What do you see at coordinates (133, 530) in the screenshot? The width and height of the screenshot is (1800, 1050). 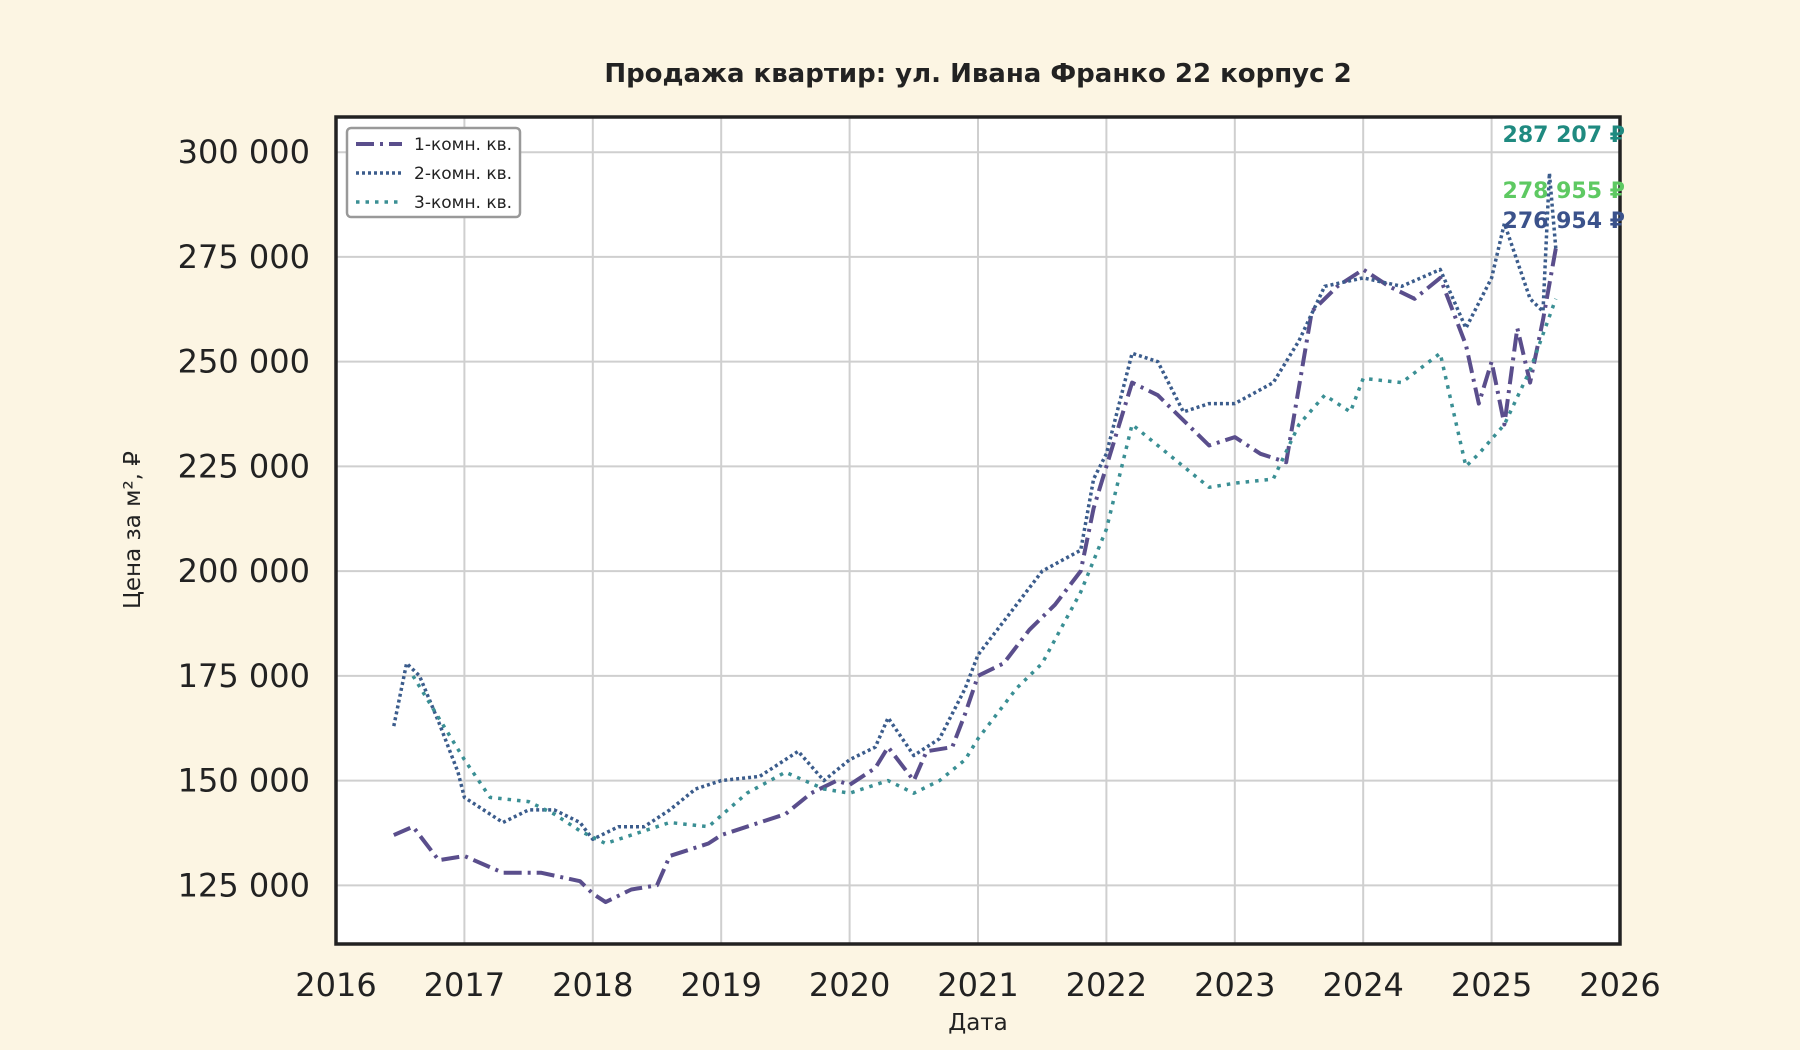 I see `y-axis-label: Цена за м², ₽` at bounding box center [133, 530].